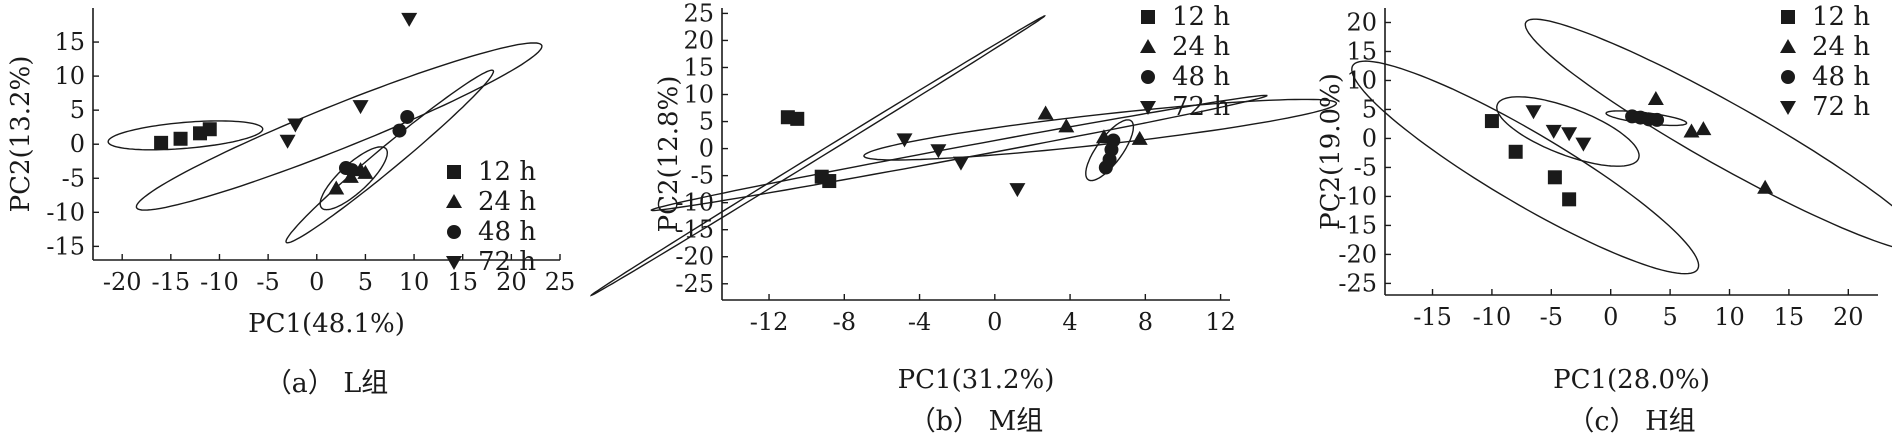 This screenshot has height=434, width=1892. I want to click on panel-caption: （c） H组, so click(1631, 420).